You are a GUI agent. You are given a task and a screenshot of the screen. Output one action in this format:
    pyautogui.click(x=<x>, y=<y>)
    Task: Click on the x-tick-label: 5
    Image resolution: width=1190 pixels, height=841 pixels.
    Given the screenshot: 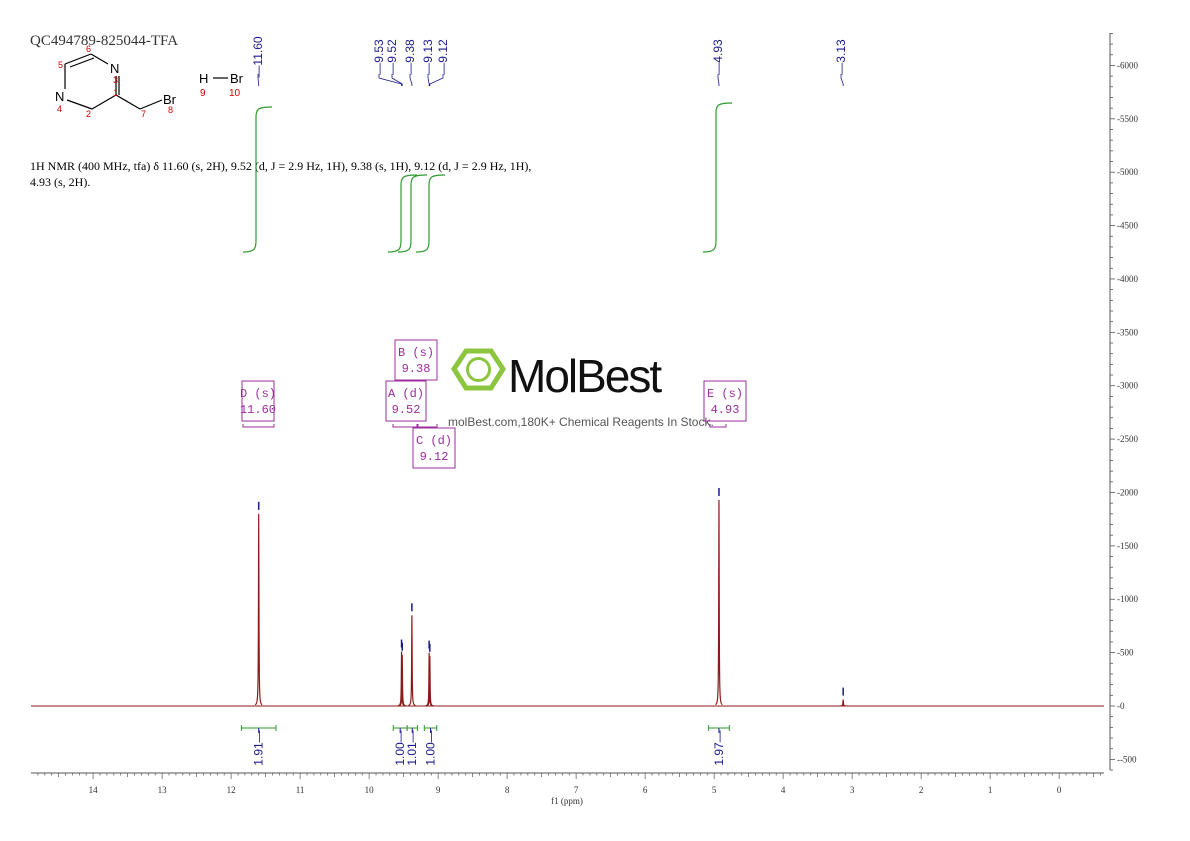 What is the action you would take?
    pyautogui.click(x=714, y=790)
    